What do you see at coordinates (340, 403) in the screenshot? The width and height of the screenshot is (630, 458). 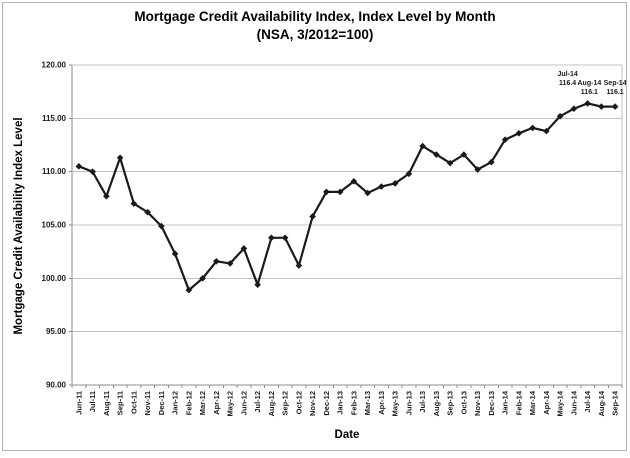 I see `x-tick-label: Jan-13` at bounding box center [340, 403].